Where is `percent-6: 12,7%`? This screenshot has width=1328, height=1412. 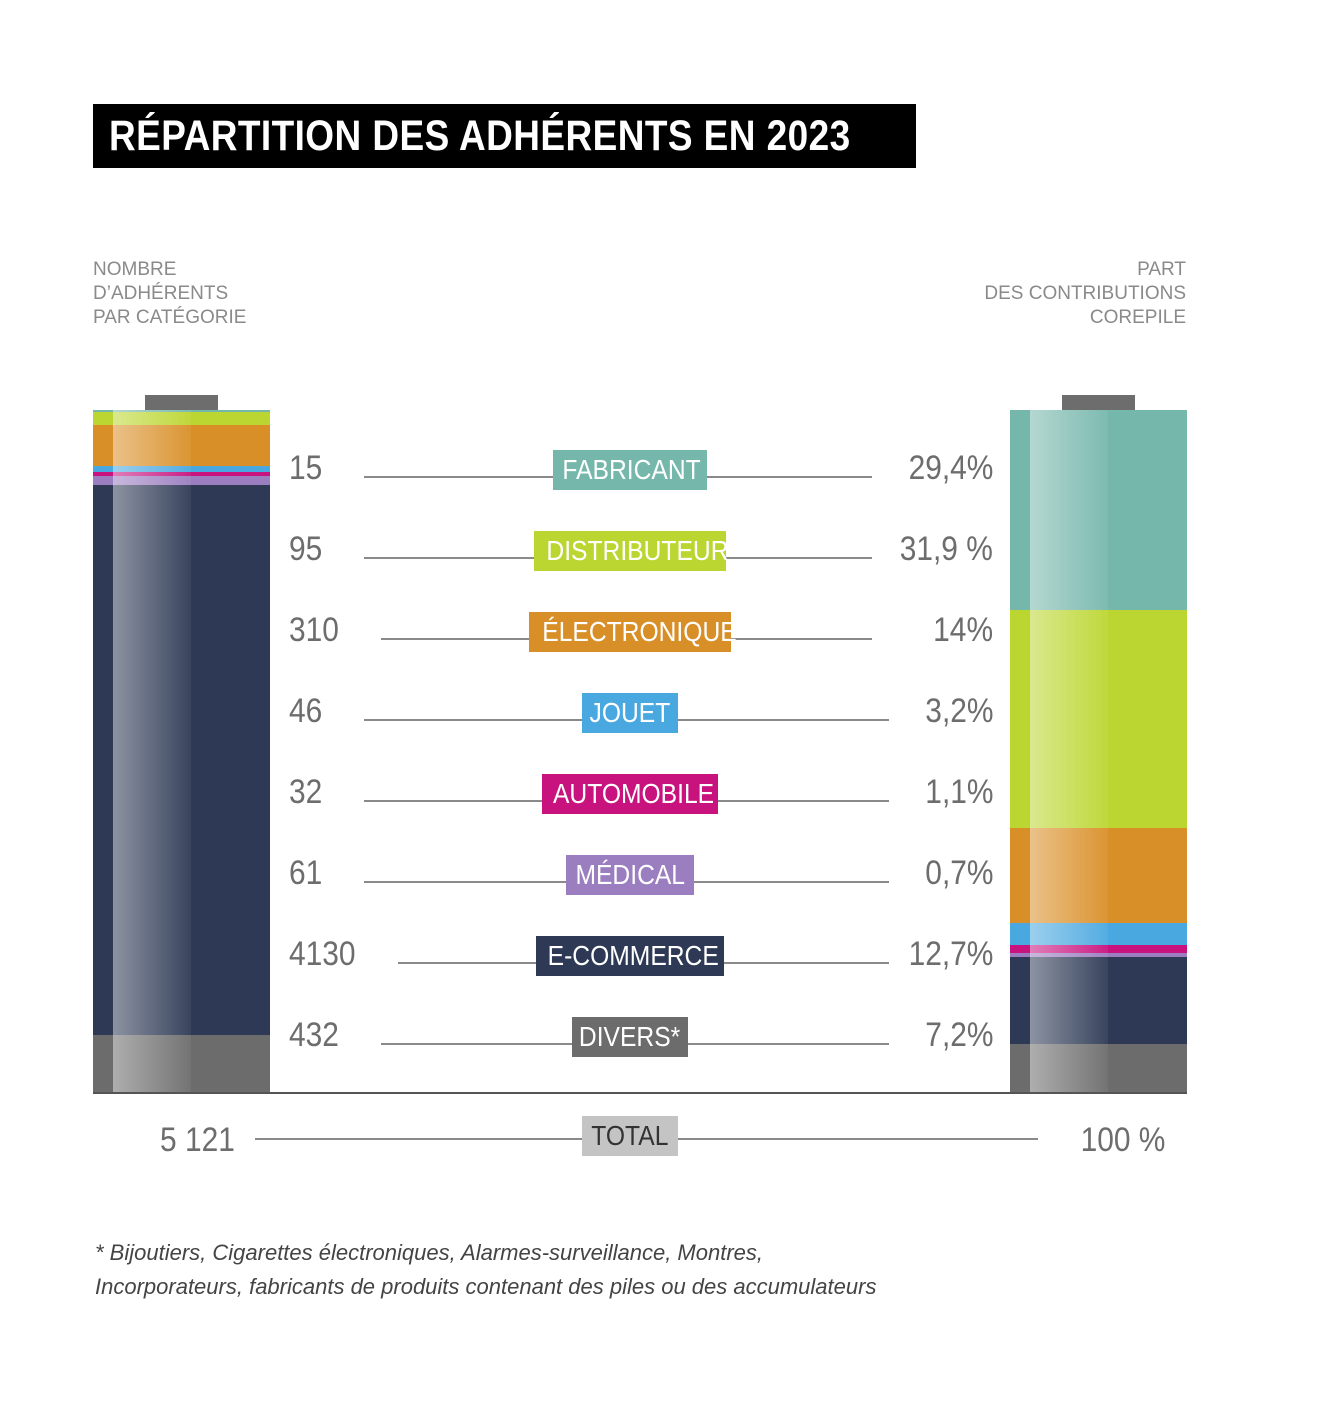
percent-6: 12,7% is located at coordinates (950, 954).